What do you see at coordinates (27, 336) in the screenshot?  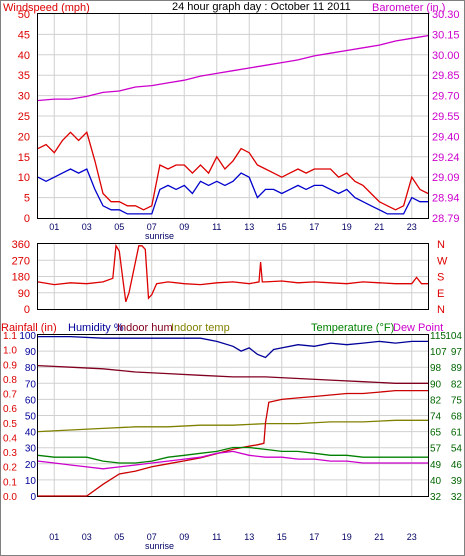 I see `humidity-y-tick-label: 100` at bounding box center [27, 336].